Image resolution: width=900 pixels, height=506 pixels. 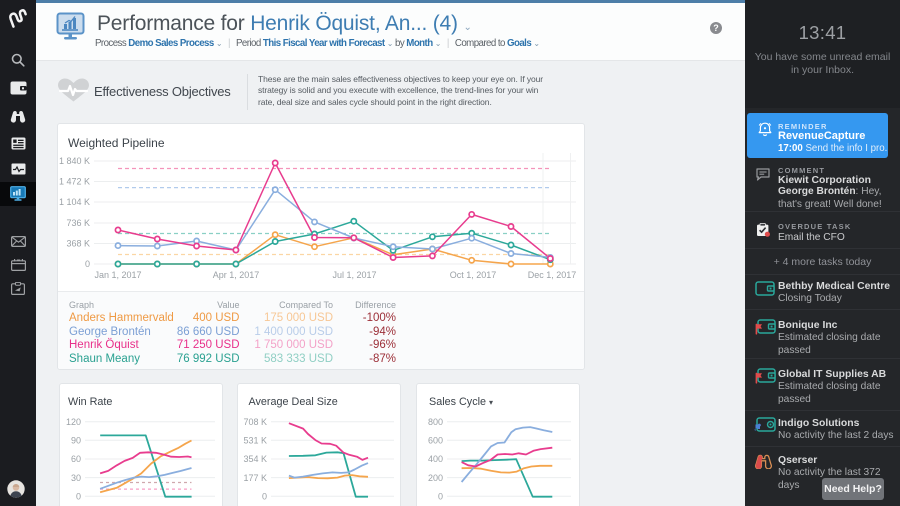 What do you see at coordinates (473, 275) in the screenshot?
I see `svg-text: Oct 1, 2017` at bounding box center [473, 275].